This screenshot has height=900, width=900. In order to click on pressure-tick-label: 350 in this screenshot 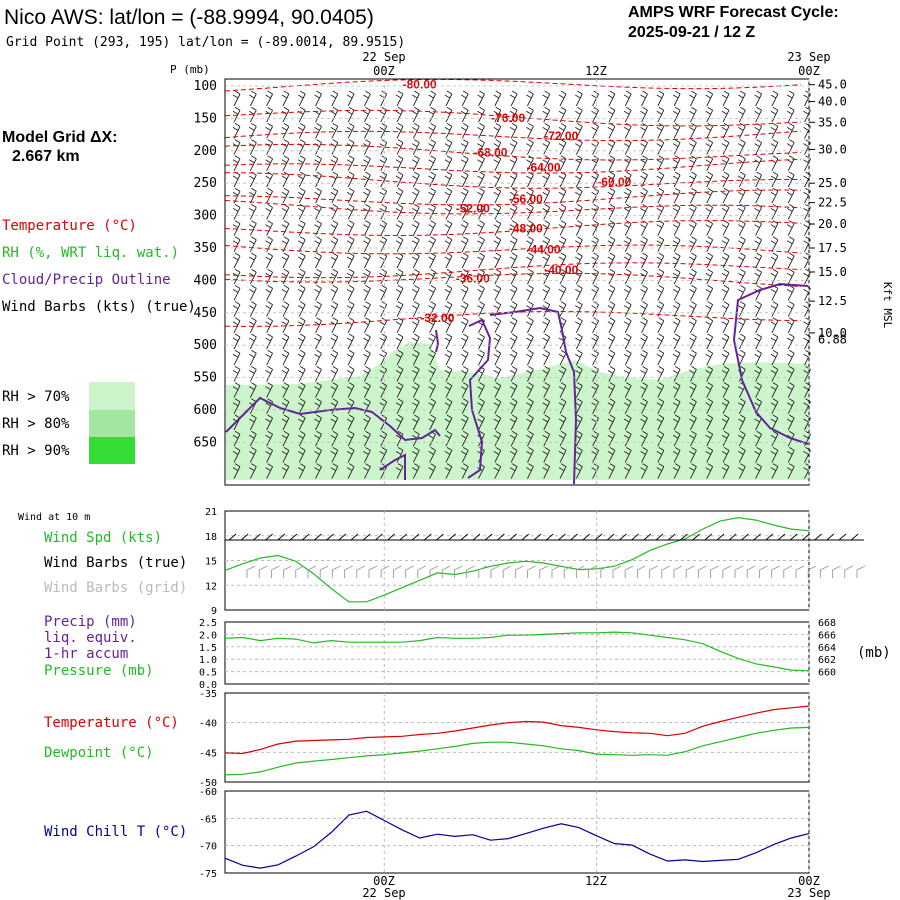, I will do `click(205, 248)`.